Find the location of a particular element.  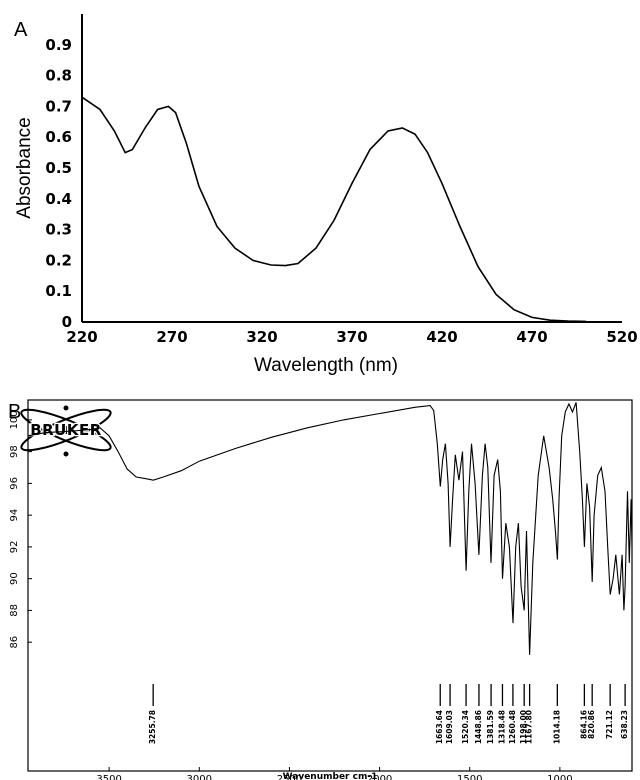

y-tick-label: 88 is located at coordinates (14, 610).